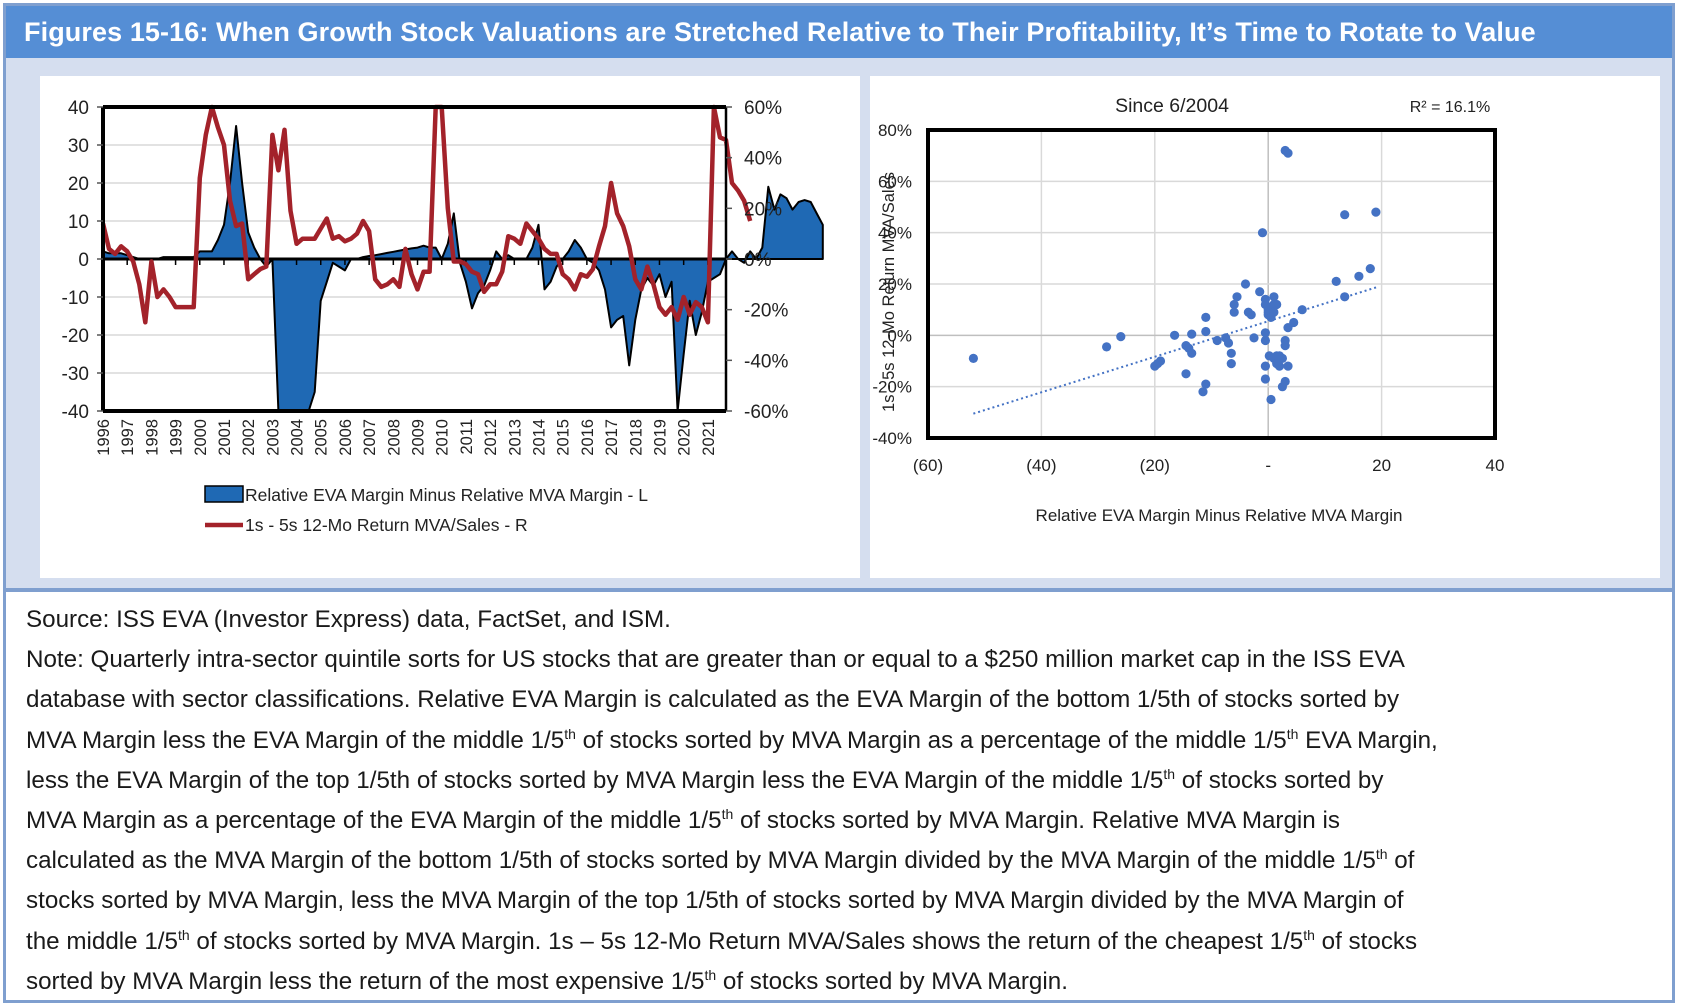  I want to click on y-axis-title: 1s - 5s 12-Mo Return MVA/Sales, so click(889, 292).